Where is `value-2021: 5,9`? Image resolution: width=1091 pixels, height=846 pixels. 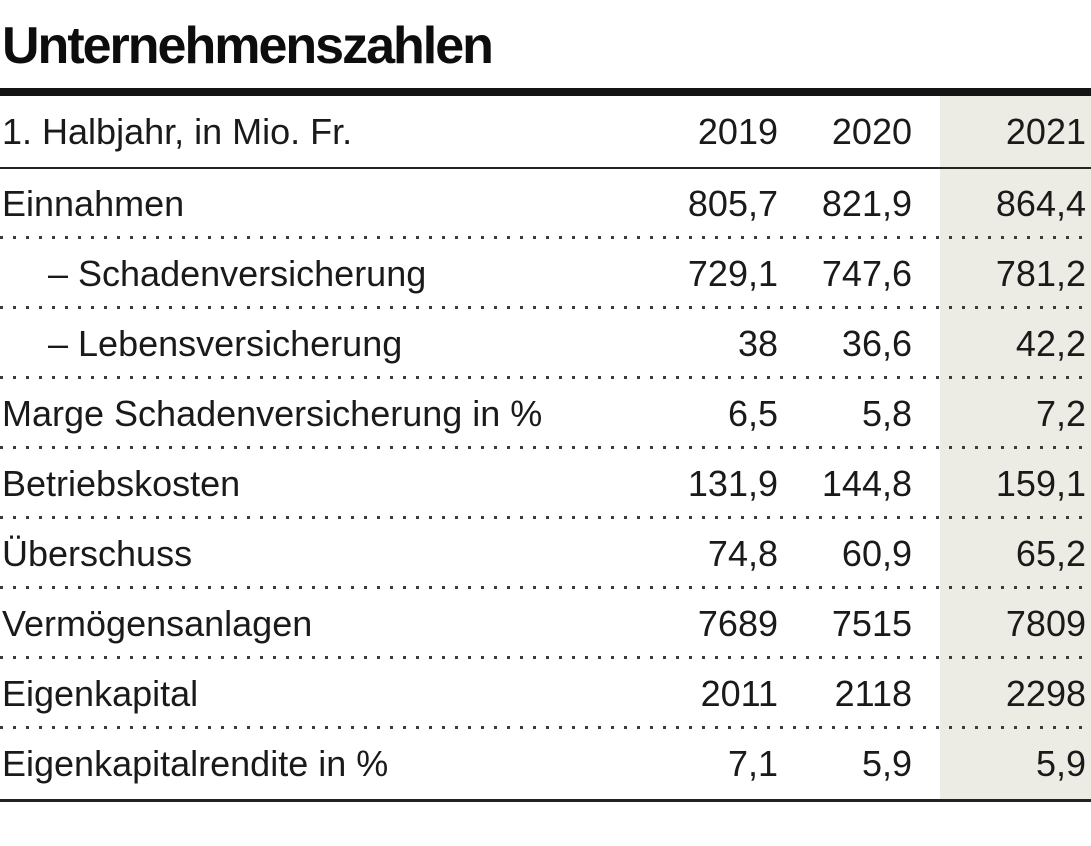
value-2021: 5,9 is located at coordinates (1015, 764).